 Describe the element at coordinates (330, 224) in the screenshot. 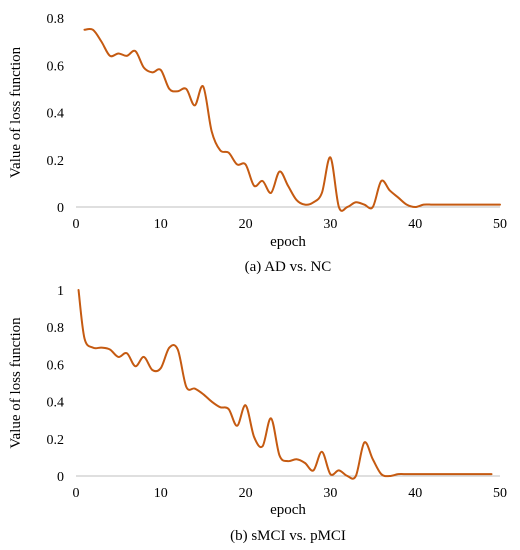

I see `chart-a-x-tick-label: 30` at that location.